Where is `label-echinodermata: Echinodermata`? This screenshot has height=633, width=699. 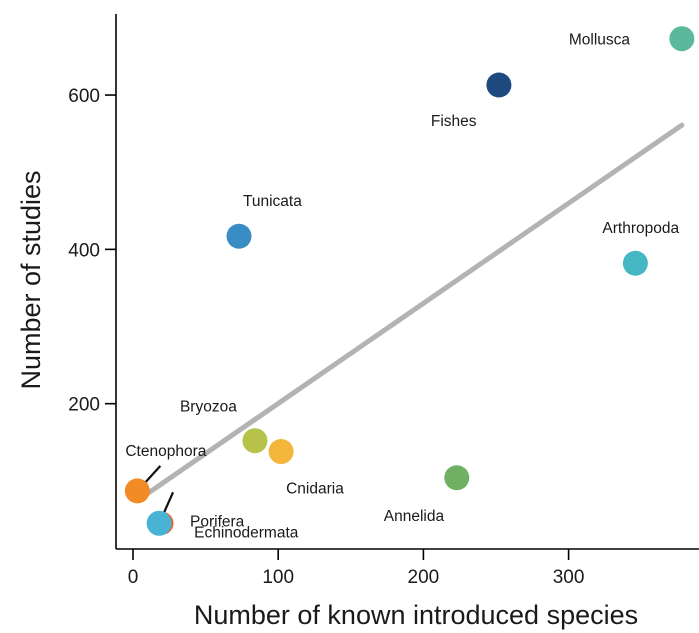
label-echinodermata: Echinodermata is located at coordinates (246, 532).